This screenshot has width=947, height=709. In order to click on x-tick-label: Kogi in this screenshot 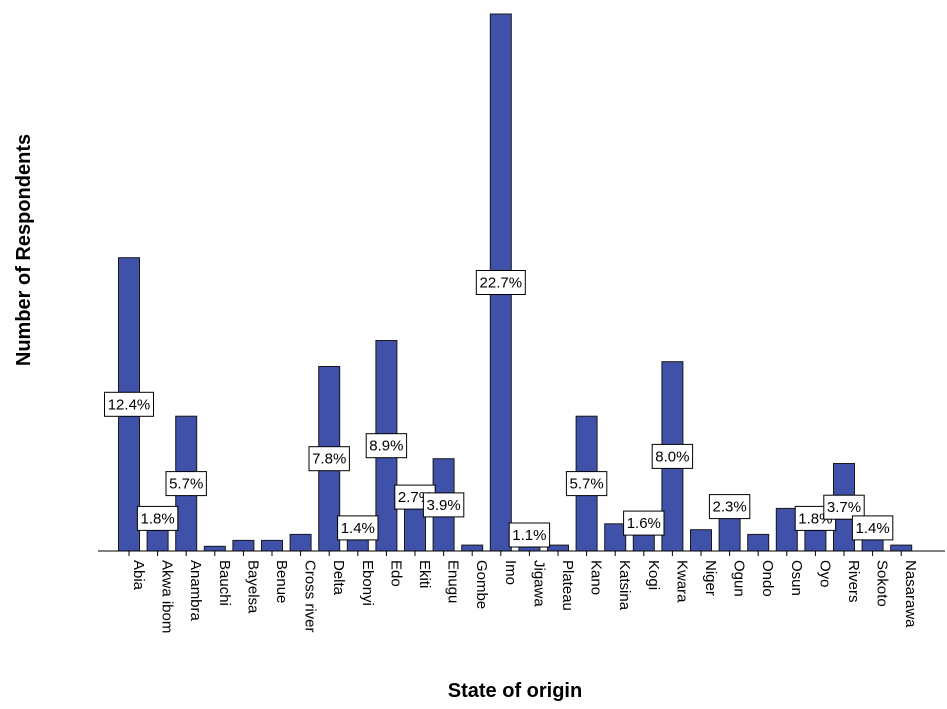, I will do `click(653, 575)`.